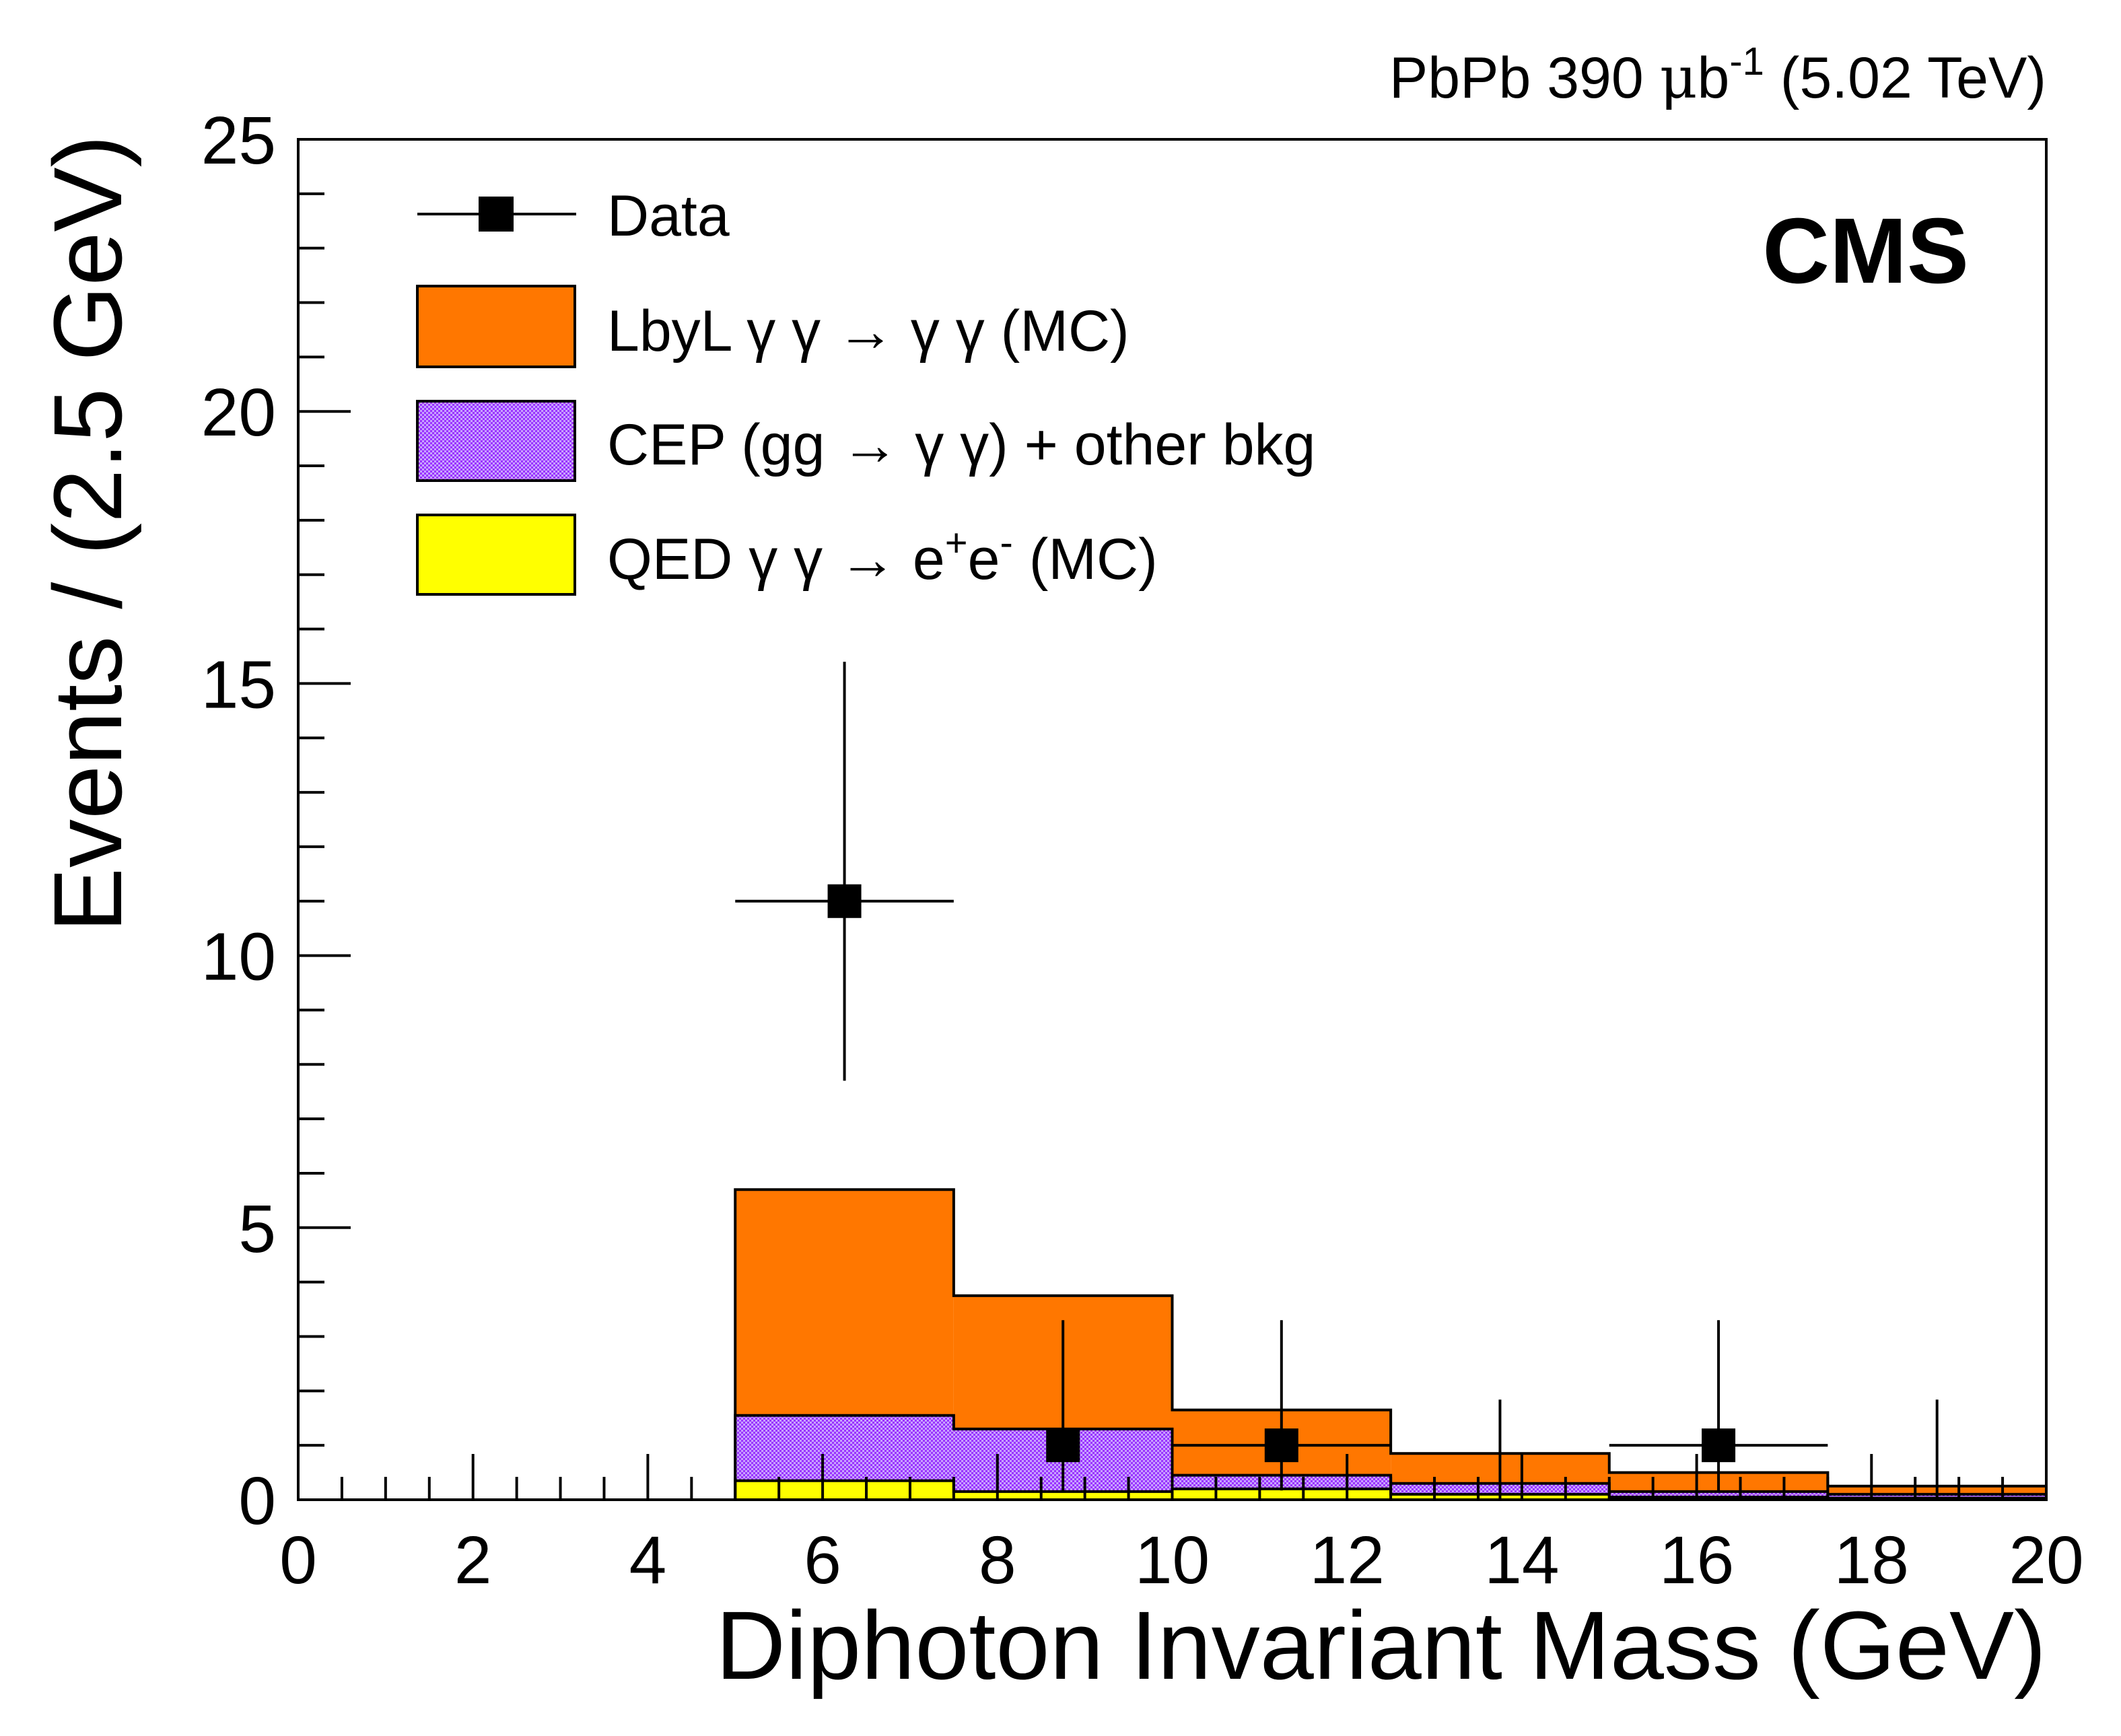 Image resolution: width=2121 pixels, height=1736 pixels. I want to click on legend-data-marker, so click(496, 214).